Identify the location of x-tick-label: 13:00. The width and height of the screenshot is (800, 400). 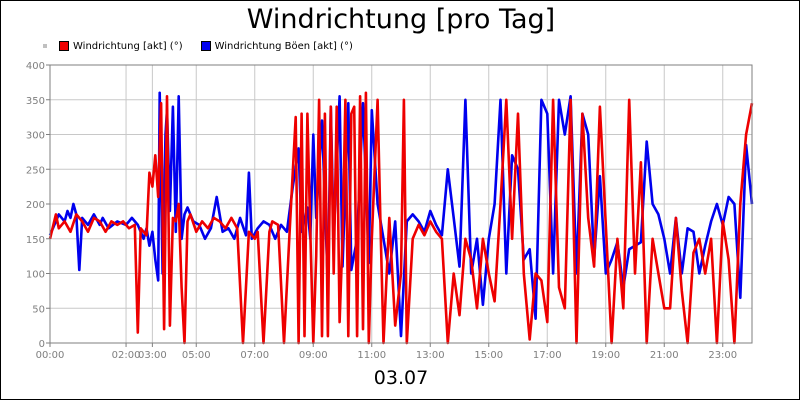
(430, 355).